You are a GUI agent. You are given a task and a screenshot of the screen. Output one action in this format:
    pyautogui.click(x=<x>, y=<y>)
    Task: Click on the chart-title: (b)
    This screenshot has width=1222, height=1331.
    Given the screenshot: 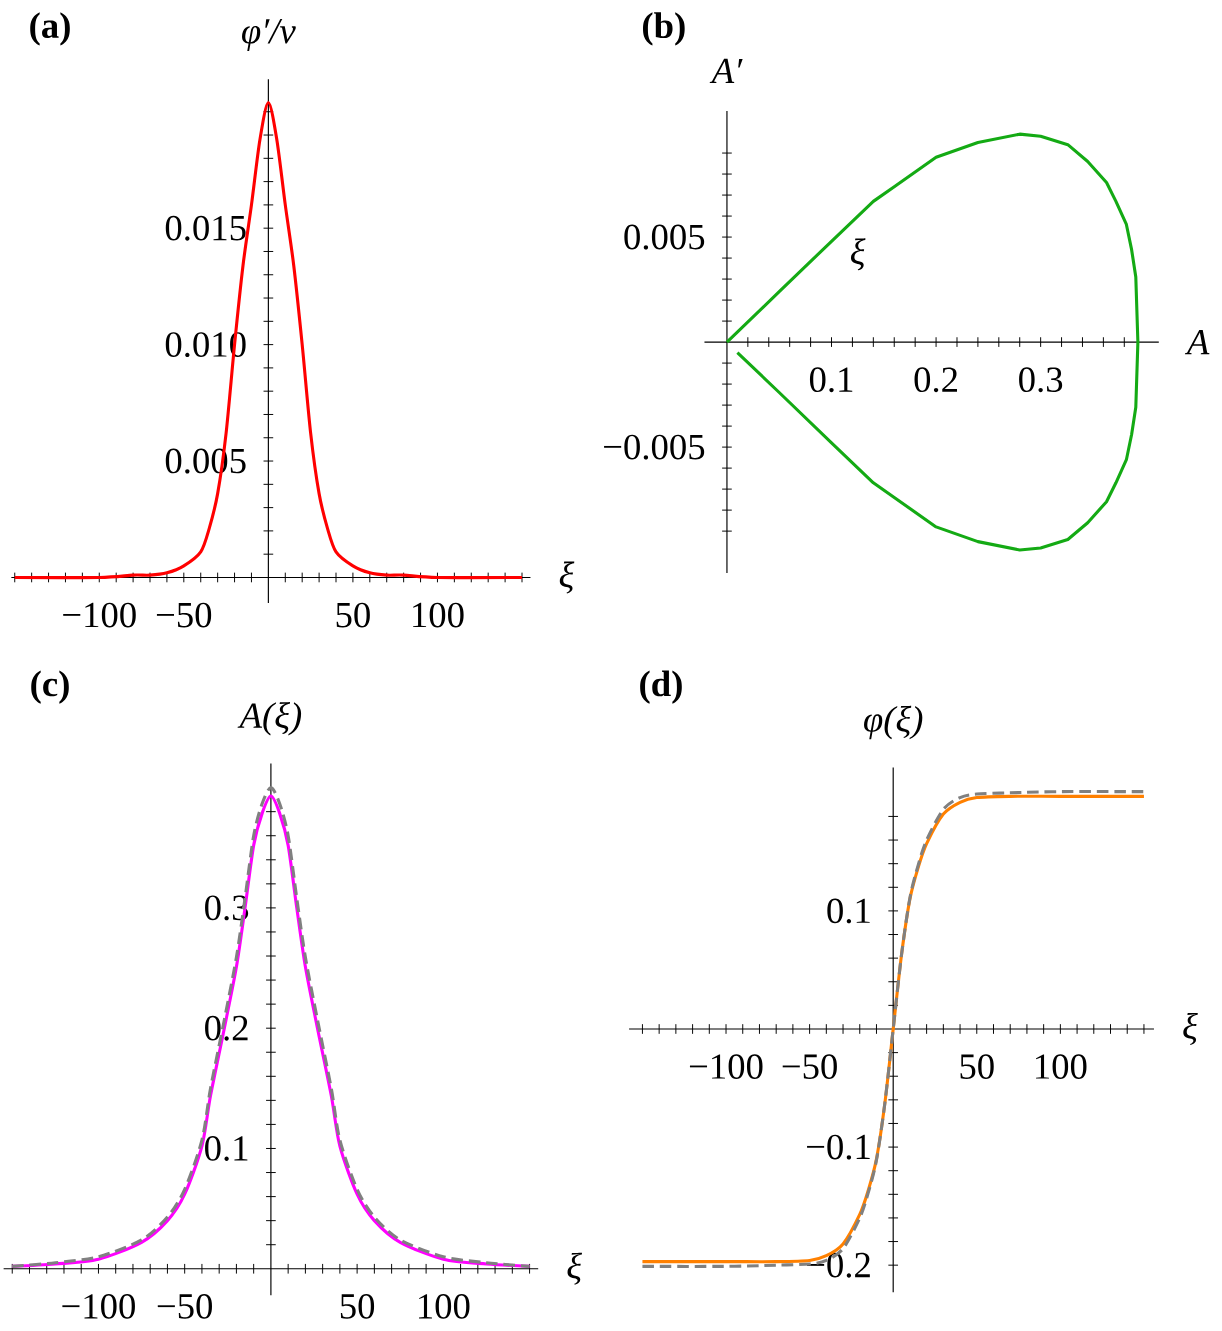 What is the action you would take?
    pyautogui.click(x=664, y=29)
    